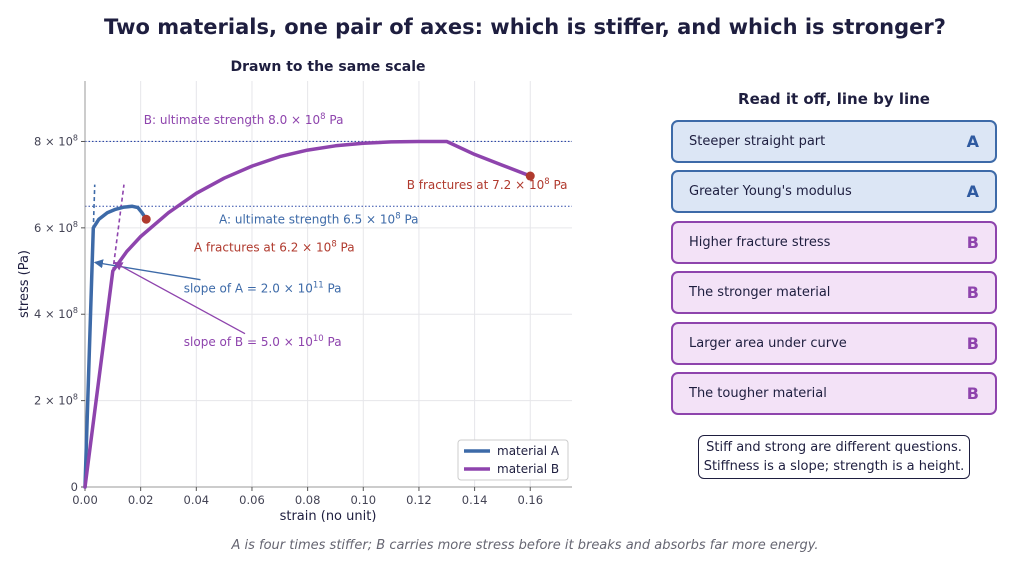 Image resolution: width=1024 pixels, height=572 pixels. I want to click on comparison-row: Larger area under curve B, so click(834, 343).